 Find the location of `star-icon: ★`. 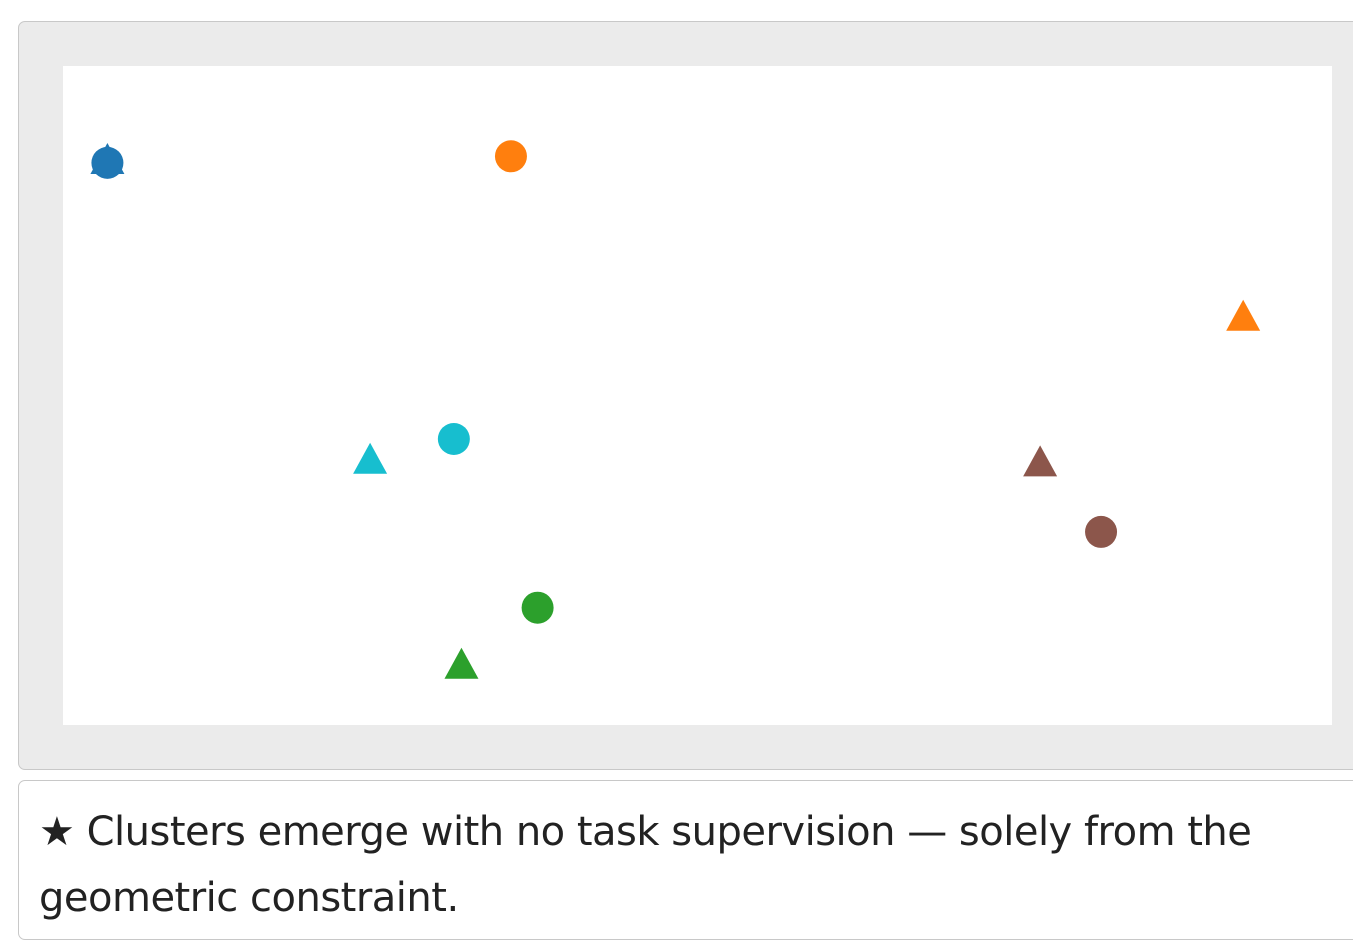

star-icon: ★ is located at coordinates (57, 832).